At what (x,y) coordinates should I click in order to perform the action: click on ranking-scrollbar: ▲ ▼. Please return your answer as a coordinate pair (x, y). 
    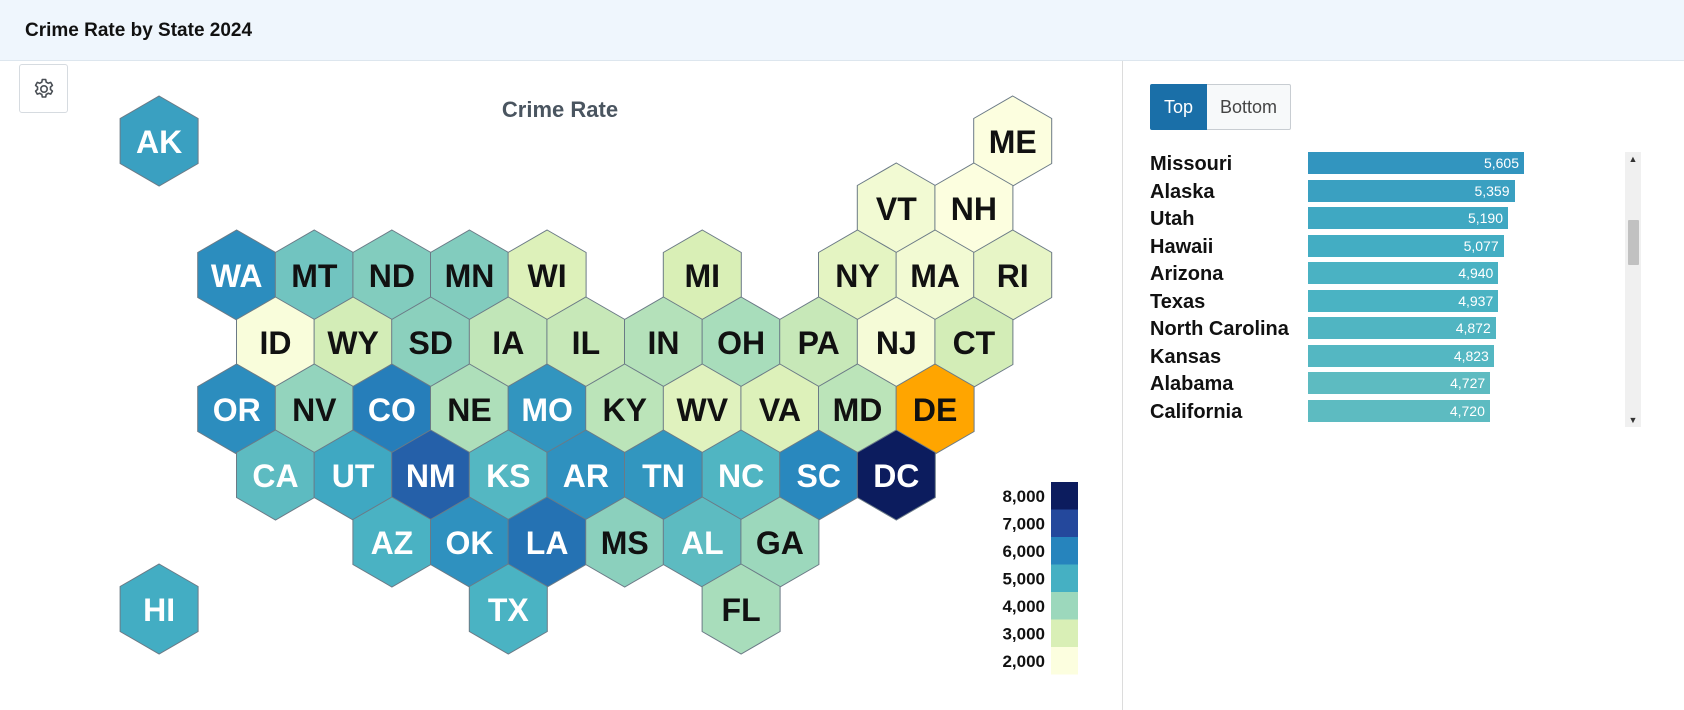
    Looking at the image, I should click on (1633, 289).